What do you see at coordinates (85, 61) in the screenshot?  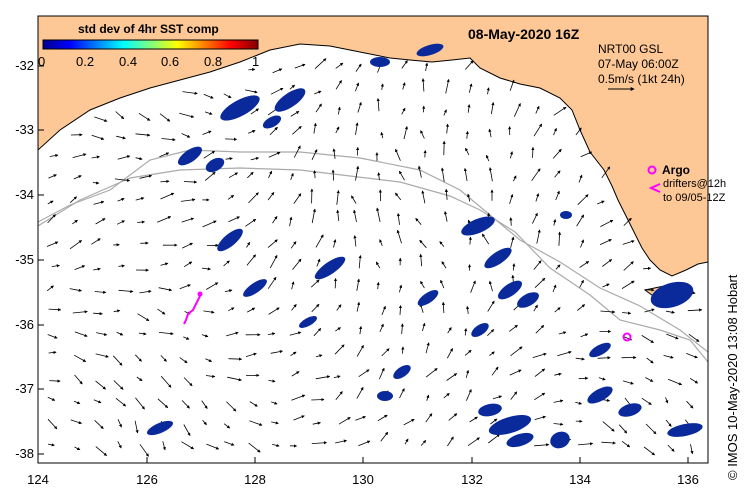 I see `colorbar-tick-1: 0.2` at bounding box center [85, 61].